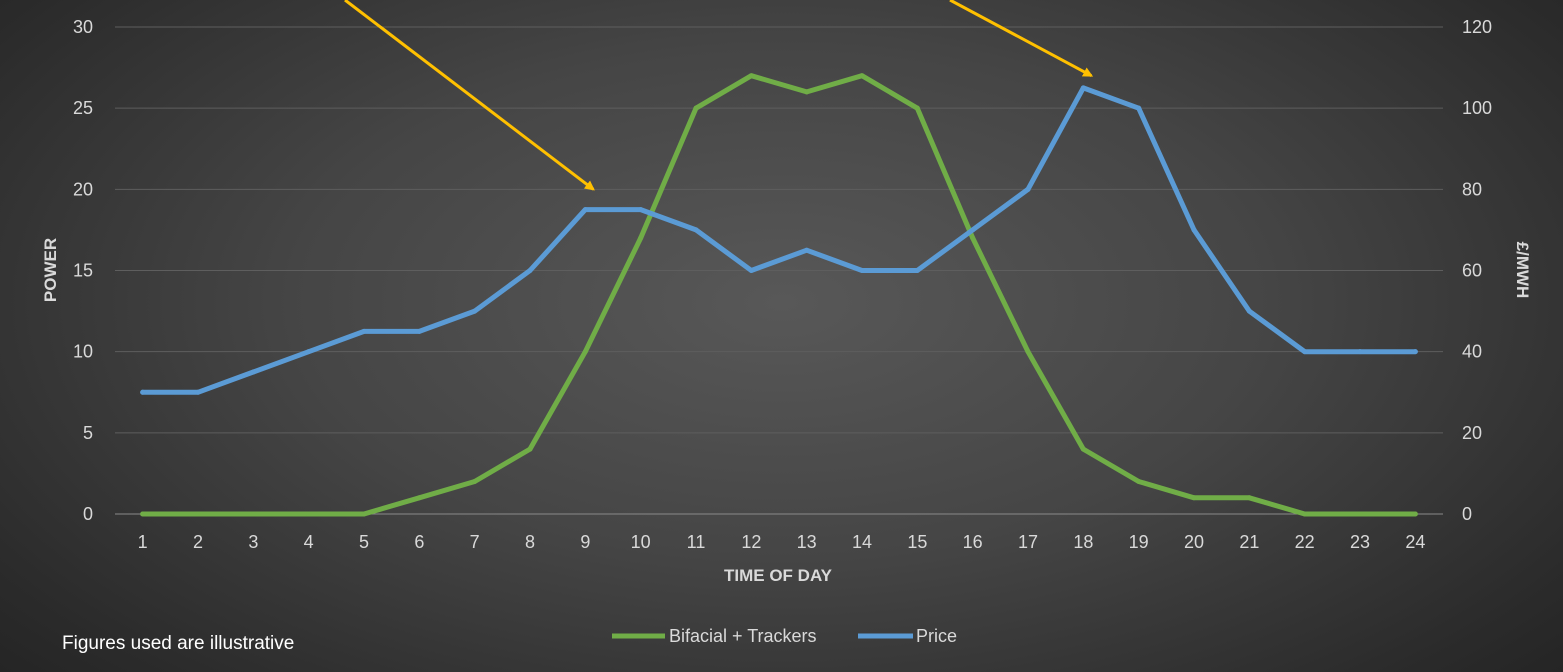 Image resolution: width=1563 pixels, height=672 pixels. What do you see at coordinates (1477, 108) in the screenshot?
I see `right-tick-label: 100` at bounding box center [1477, 108].